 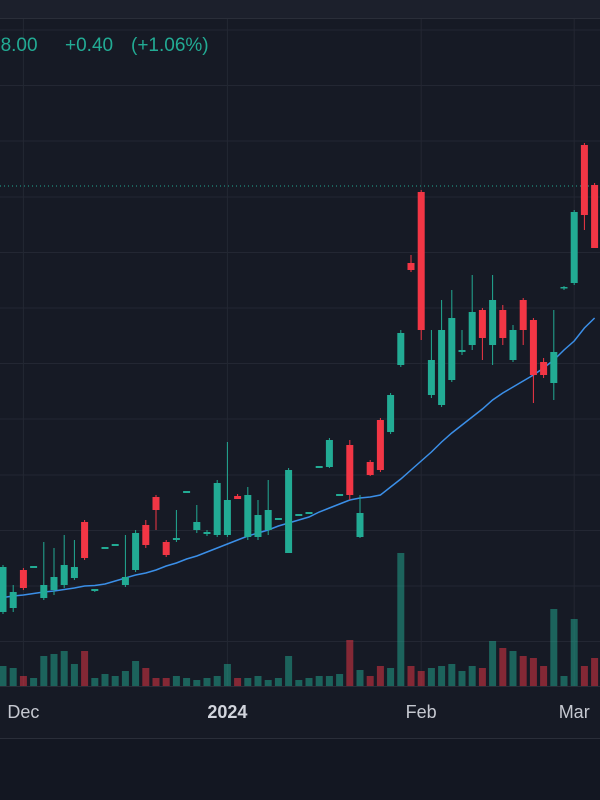 What do you see at coordinates (170, 45) in the screenshot?
I see `header-change-percent: (+1.06%)` at bounding box center [170, 45].